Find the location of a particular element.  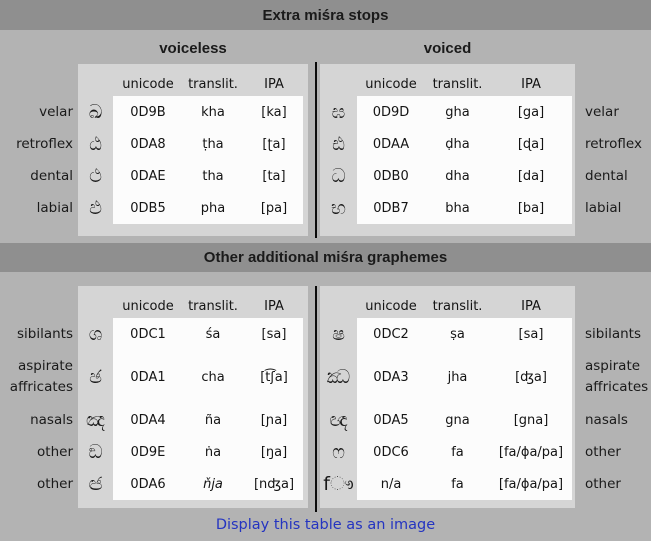

unicode-cell: 0DA4 is located at coordinates (148, 420).